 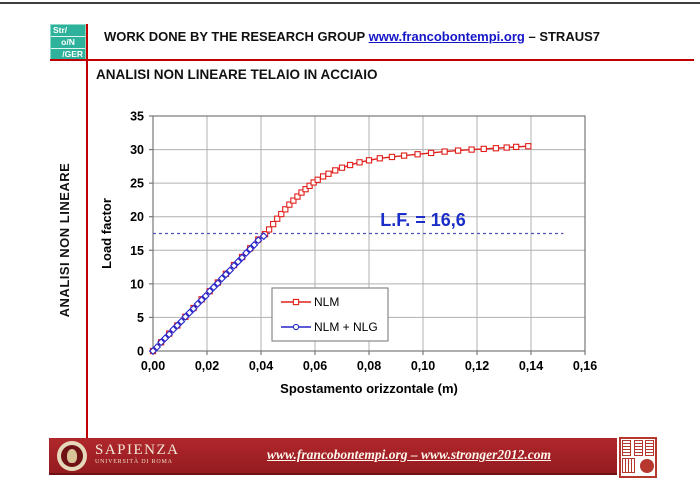 I want to click on svg-text: 0,02, so click(x=207, y=366).